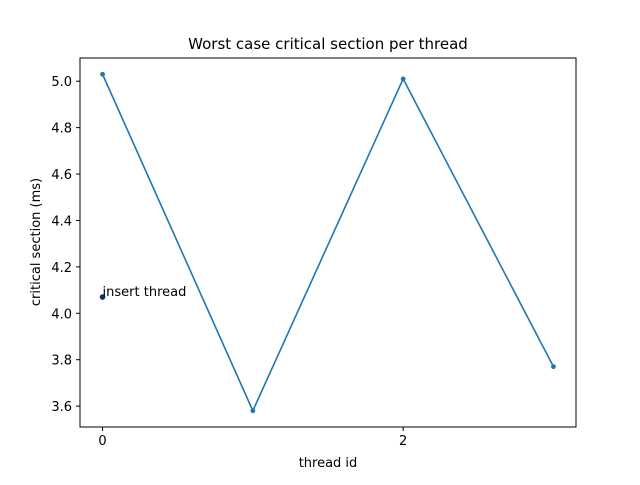  What do you see at coordinates (102, 297) in the screenshot?
I see `annotation-point` at bounding box center [102, 297].